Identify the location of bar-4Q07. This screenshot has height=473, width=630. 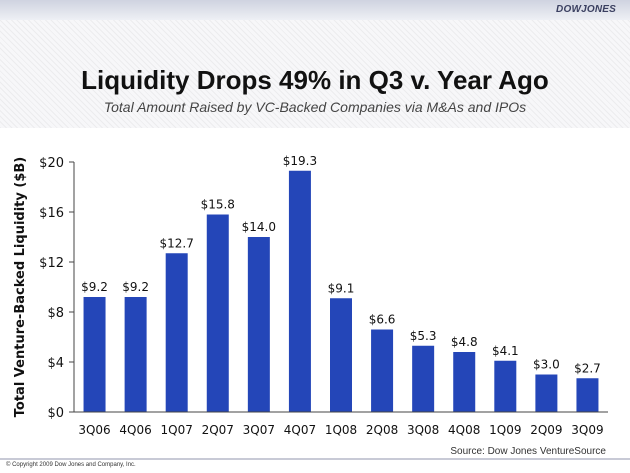
(299, 291).